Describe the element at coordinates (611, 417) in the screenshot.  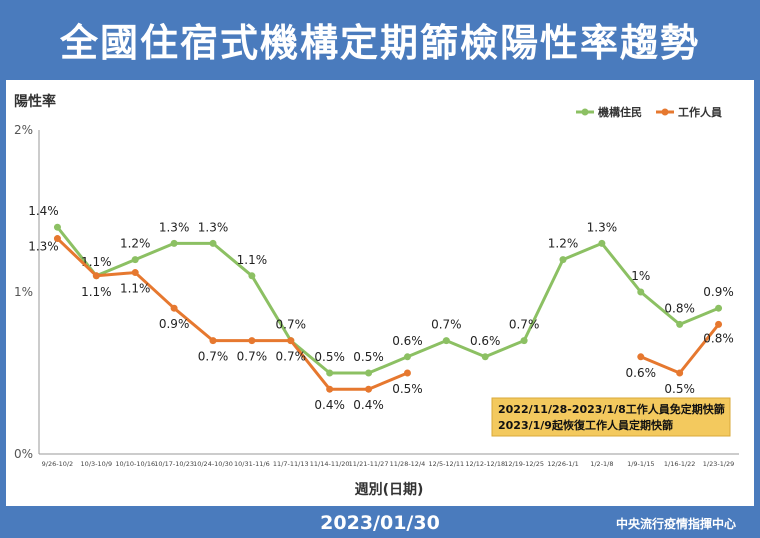
I see `note-box` at that location.